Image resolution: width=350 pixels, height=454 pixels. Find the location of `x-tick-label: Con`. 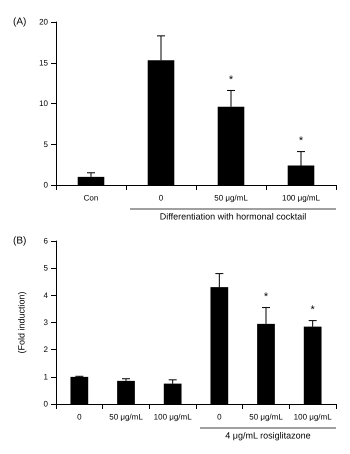

x-tick-label: Con is located at coordinates (91, 198).